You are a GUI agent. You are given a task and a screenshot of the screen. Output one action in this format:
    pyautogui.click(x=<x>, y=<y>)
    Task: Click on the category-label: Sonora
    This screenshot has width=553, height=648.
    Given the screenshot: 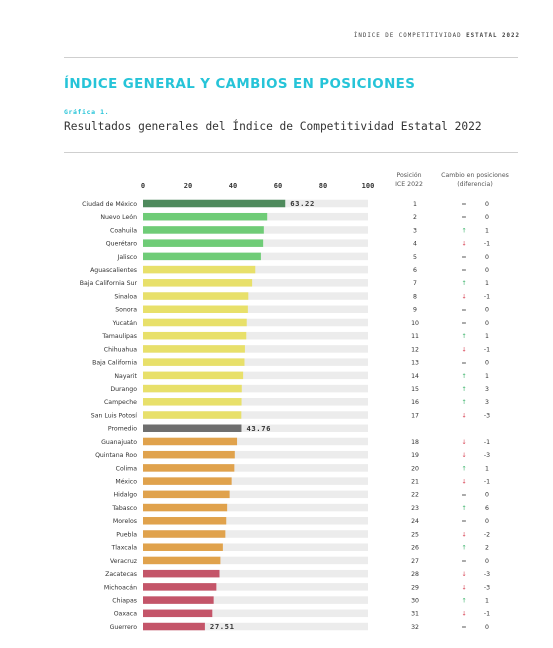 What is the action you would take?
    pyautogui.click(x=126, y=310)
    